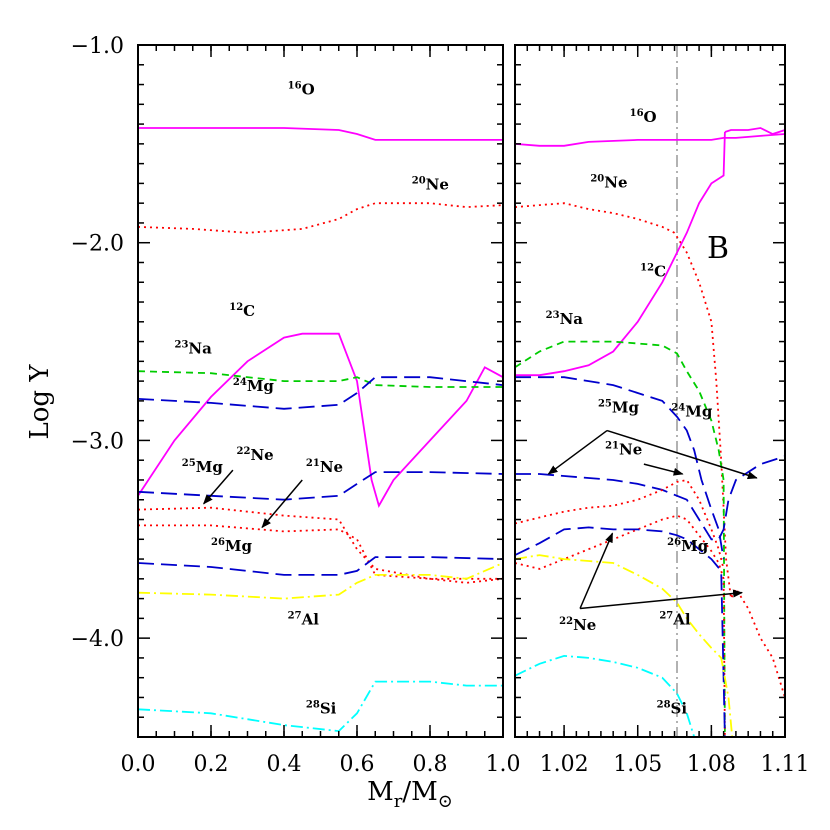 This screenshot has height=830, width=830. What do you see at coordinates (410, 794) in the screenshot?
I see `x-axis-label: Mr/M⊙` at bounding box center [410, 794].